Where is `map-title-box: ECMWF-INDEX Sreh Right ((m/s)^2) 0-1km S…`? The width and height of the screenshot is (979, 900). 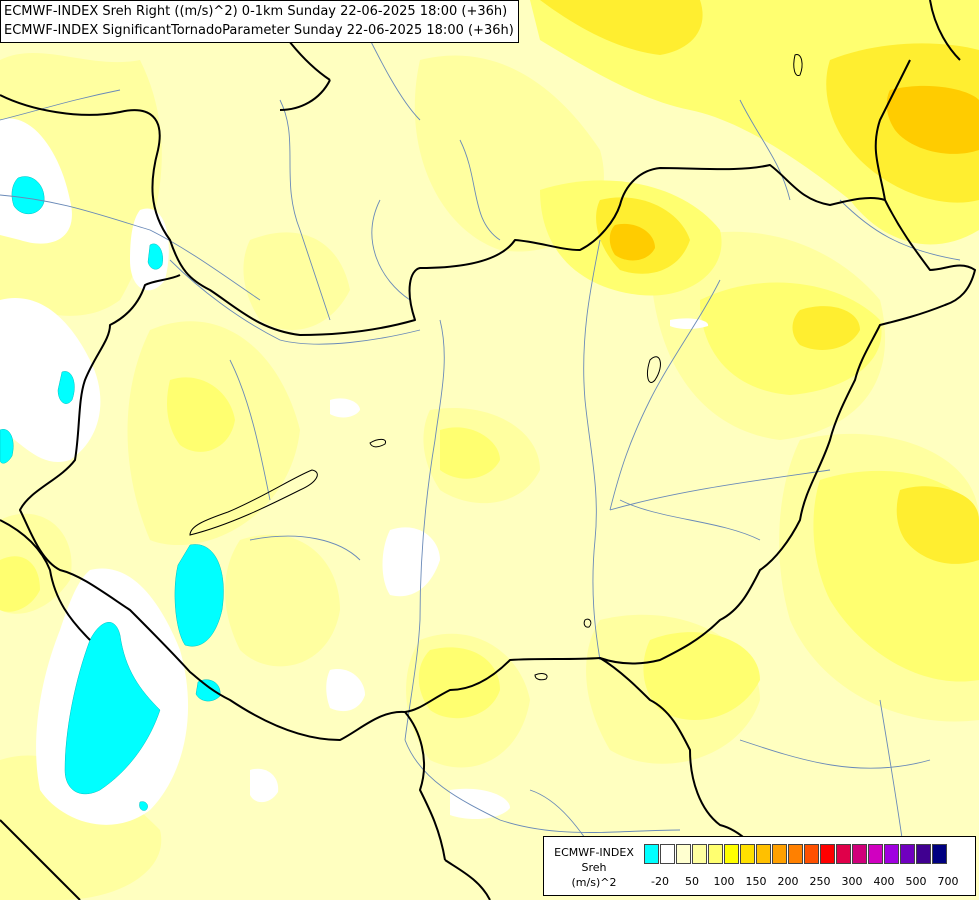 map-title-box: ECMWF-INDEX Sreh Right ((m/s)^2) 0-1km S… is located at coordinates (259, 21).